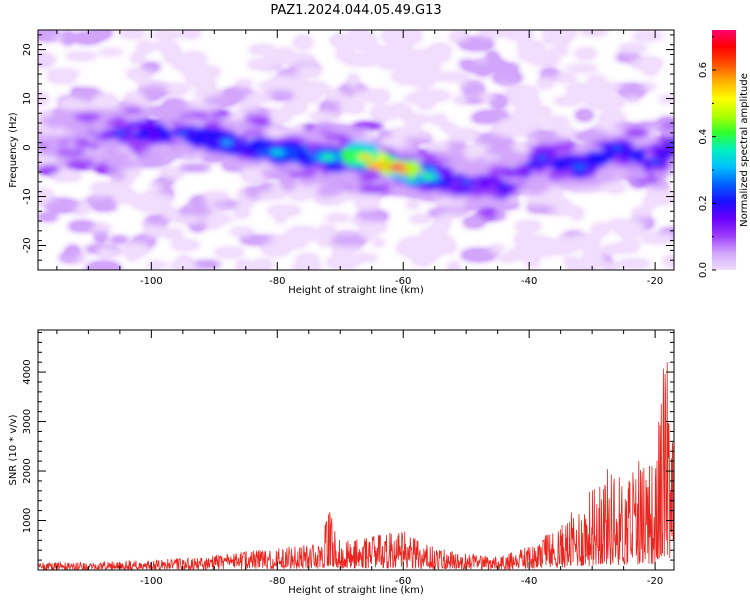 The width and height of the screenshot is (750, 600). Describe the element at coordinates (13, 449) in the screenshot. I see `snr-y-axis-label: SNR (10 * v/v)` at that location.